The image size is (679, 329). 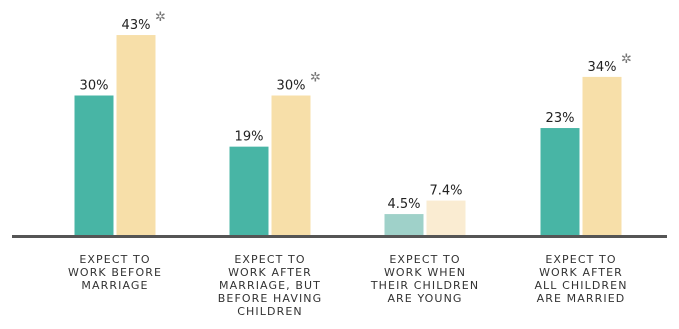 I want to click on value-label-s1-c2: 7.4%, so click(x=445, y=191).